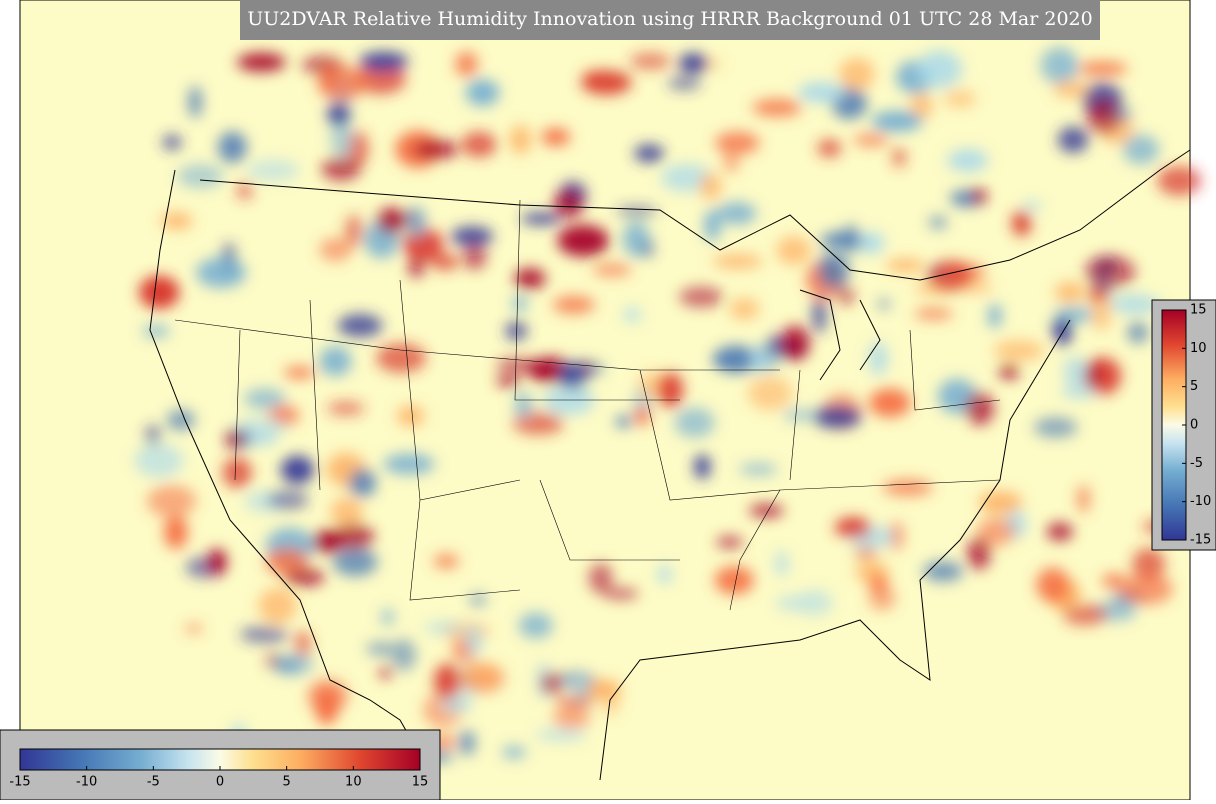  What do you see at coordinates (1194, 425) in the screenshot?
I see `colorbar-tick-label: 0` at bounding box center [1194, 425].